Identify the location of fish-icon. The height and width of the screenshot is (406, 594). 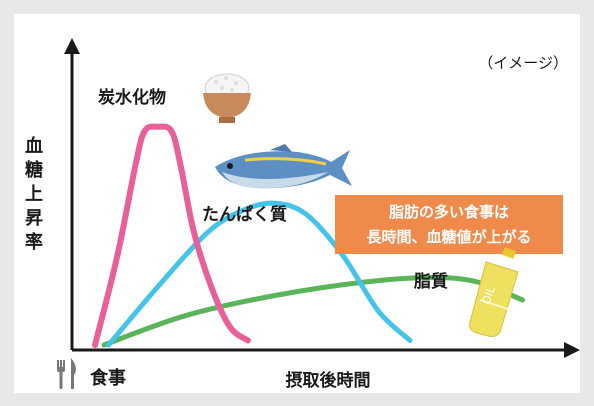
(283, 166).